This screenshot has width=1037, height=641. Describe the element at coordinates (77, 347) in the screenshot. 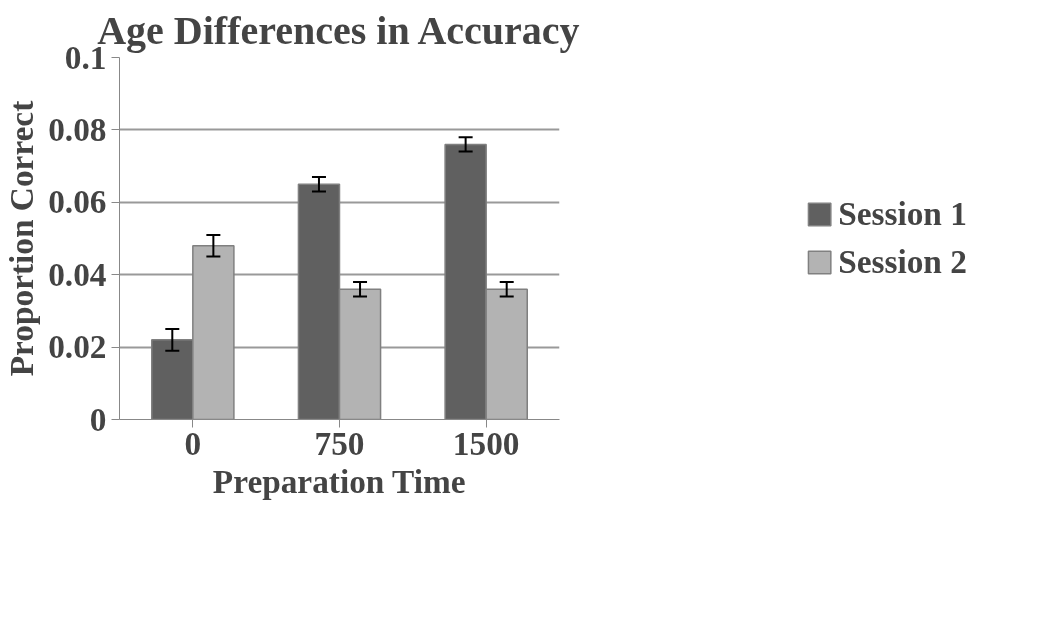

I see `y-tick-label: 0.02` at that location.